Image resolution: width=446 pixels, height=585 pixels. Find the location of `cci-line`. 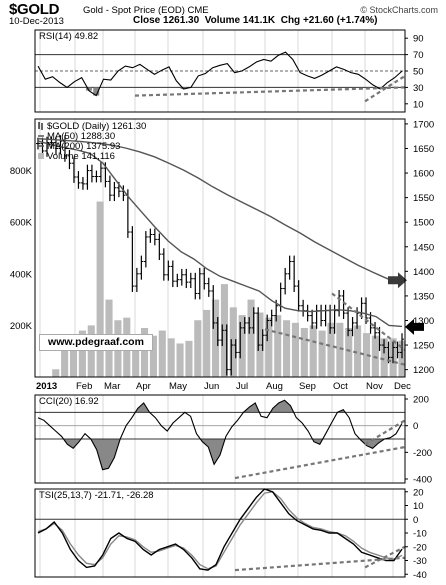

cci-line is located at coordinates (220, 435).